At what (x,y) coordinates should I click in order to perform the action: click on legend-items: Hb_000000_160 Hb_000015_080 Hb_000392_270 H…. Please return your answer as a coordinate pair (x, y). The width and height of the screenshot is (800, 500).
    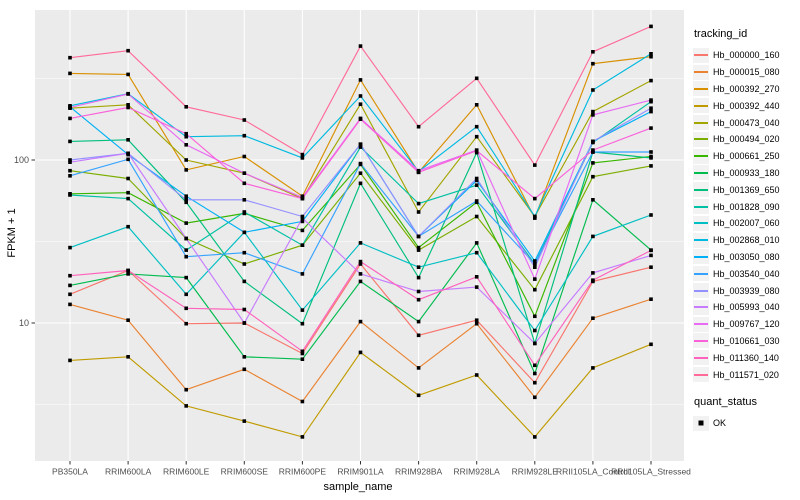
    Looking at the image, I should click on (746, 215).